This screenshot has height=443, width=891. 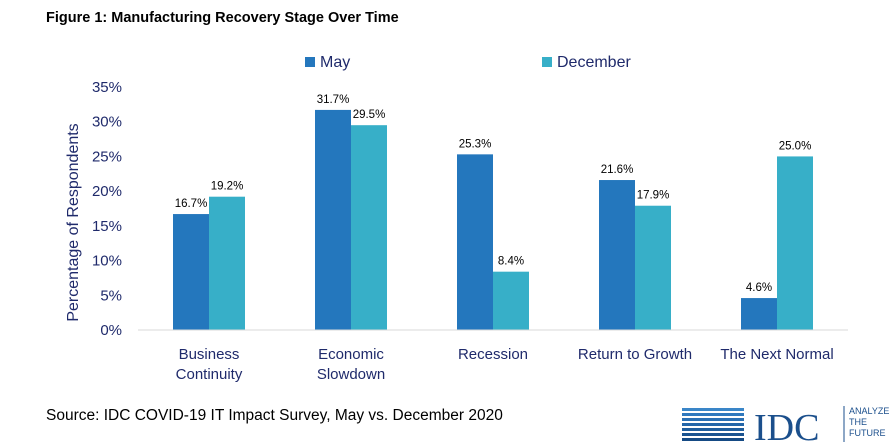 What do you see at coordinates (191, 204) in the screenshot?
I see `data-label: 16.7%` at bounding box center [191, 204].